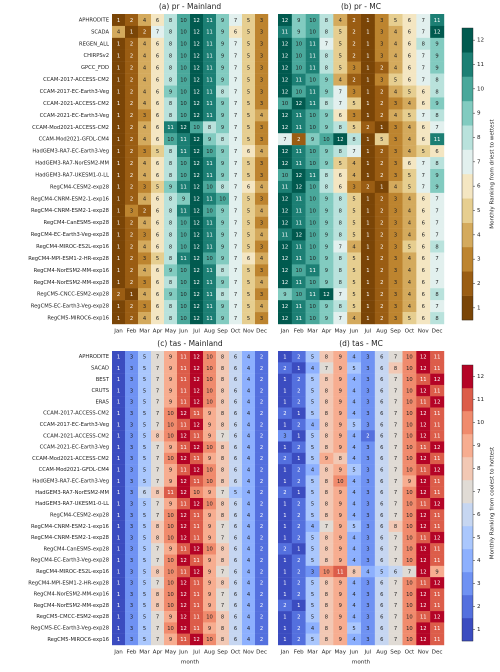  What do you see at coordinates (183, 653) in the screenshot?
I see `x-tick-label: Jun` at bounding box center [183, 653].